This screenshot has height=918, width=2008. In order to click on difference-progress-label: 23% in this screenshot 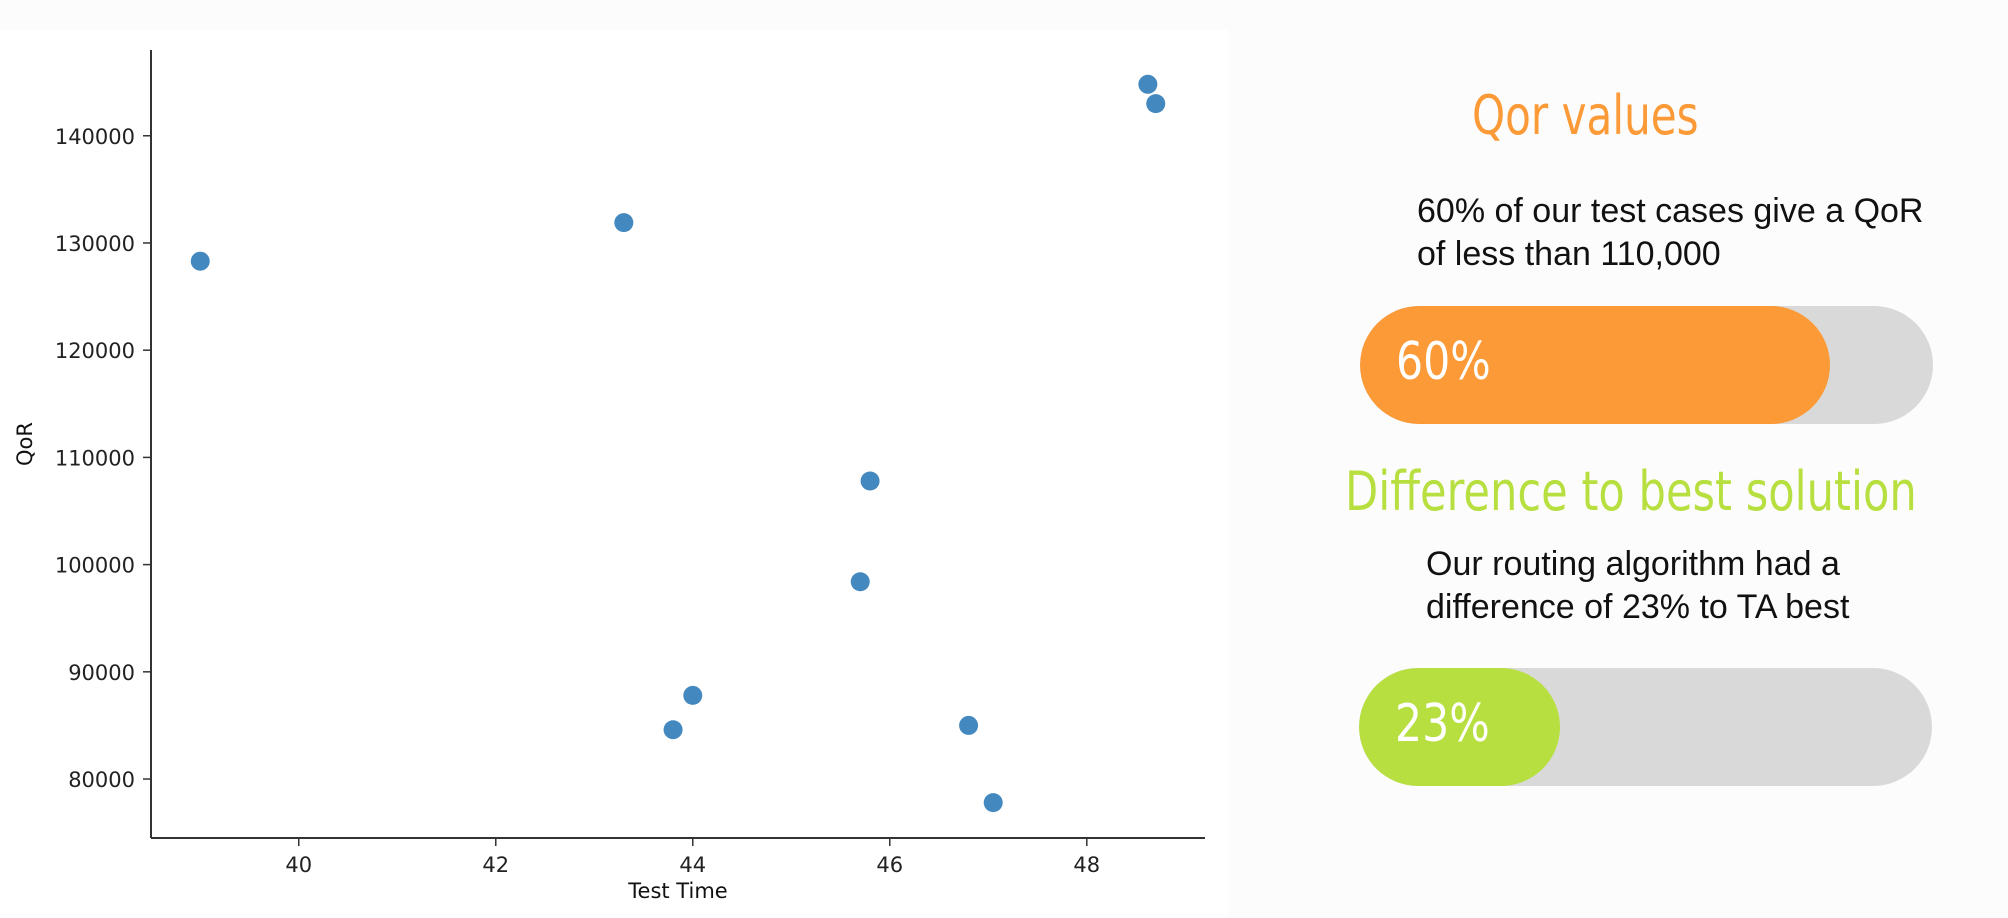, I will do `click(1442, 724)`.